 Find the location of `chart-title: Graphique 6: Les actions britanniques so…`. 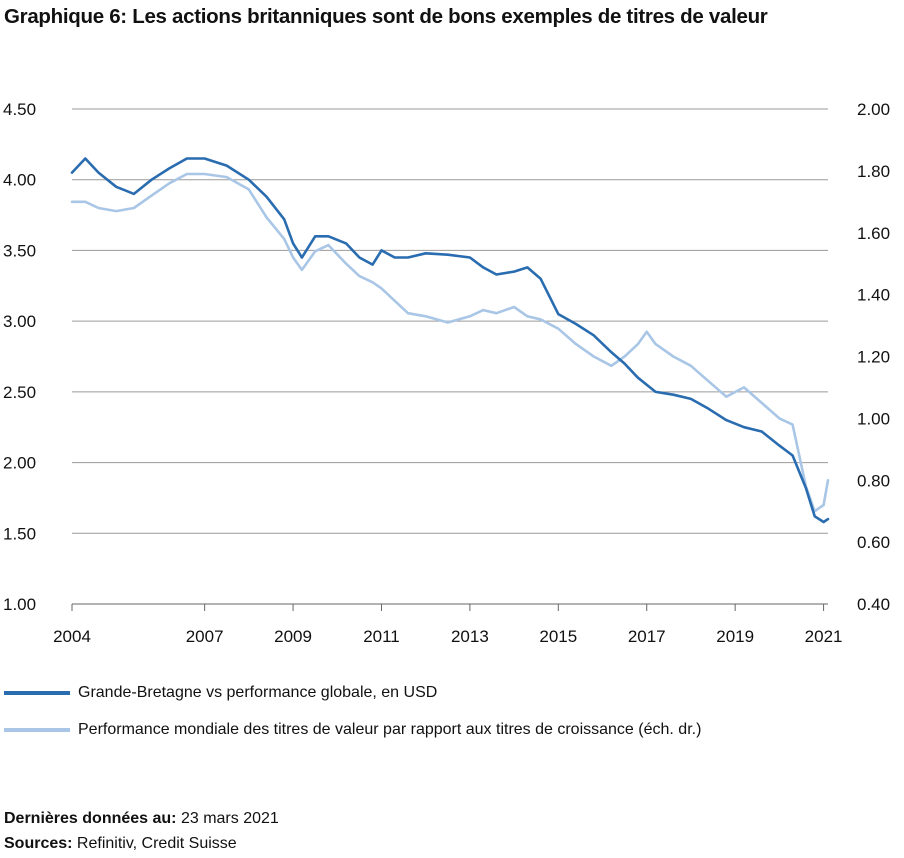

chart-title: Graphique 6: Les actions britanniques so… is located at coordinates (386, 16).